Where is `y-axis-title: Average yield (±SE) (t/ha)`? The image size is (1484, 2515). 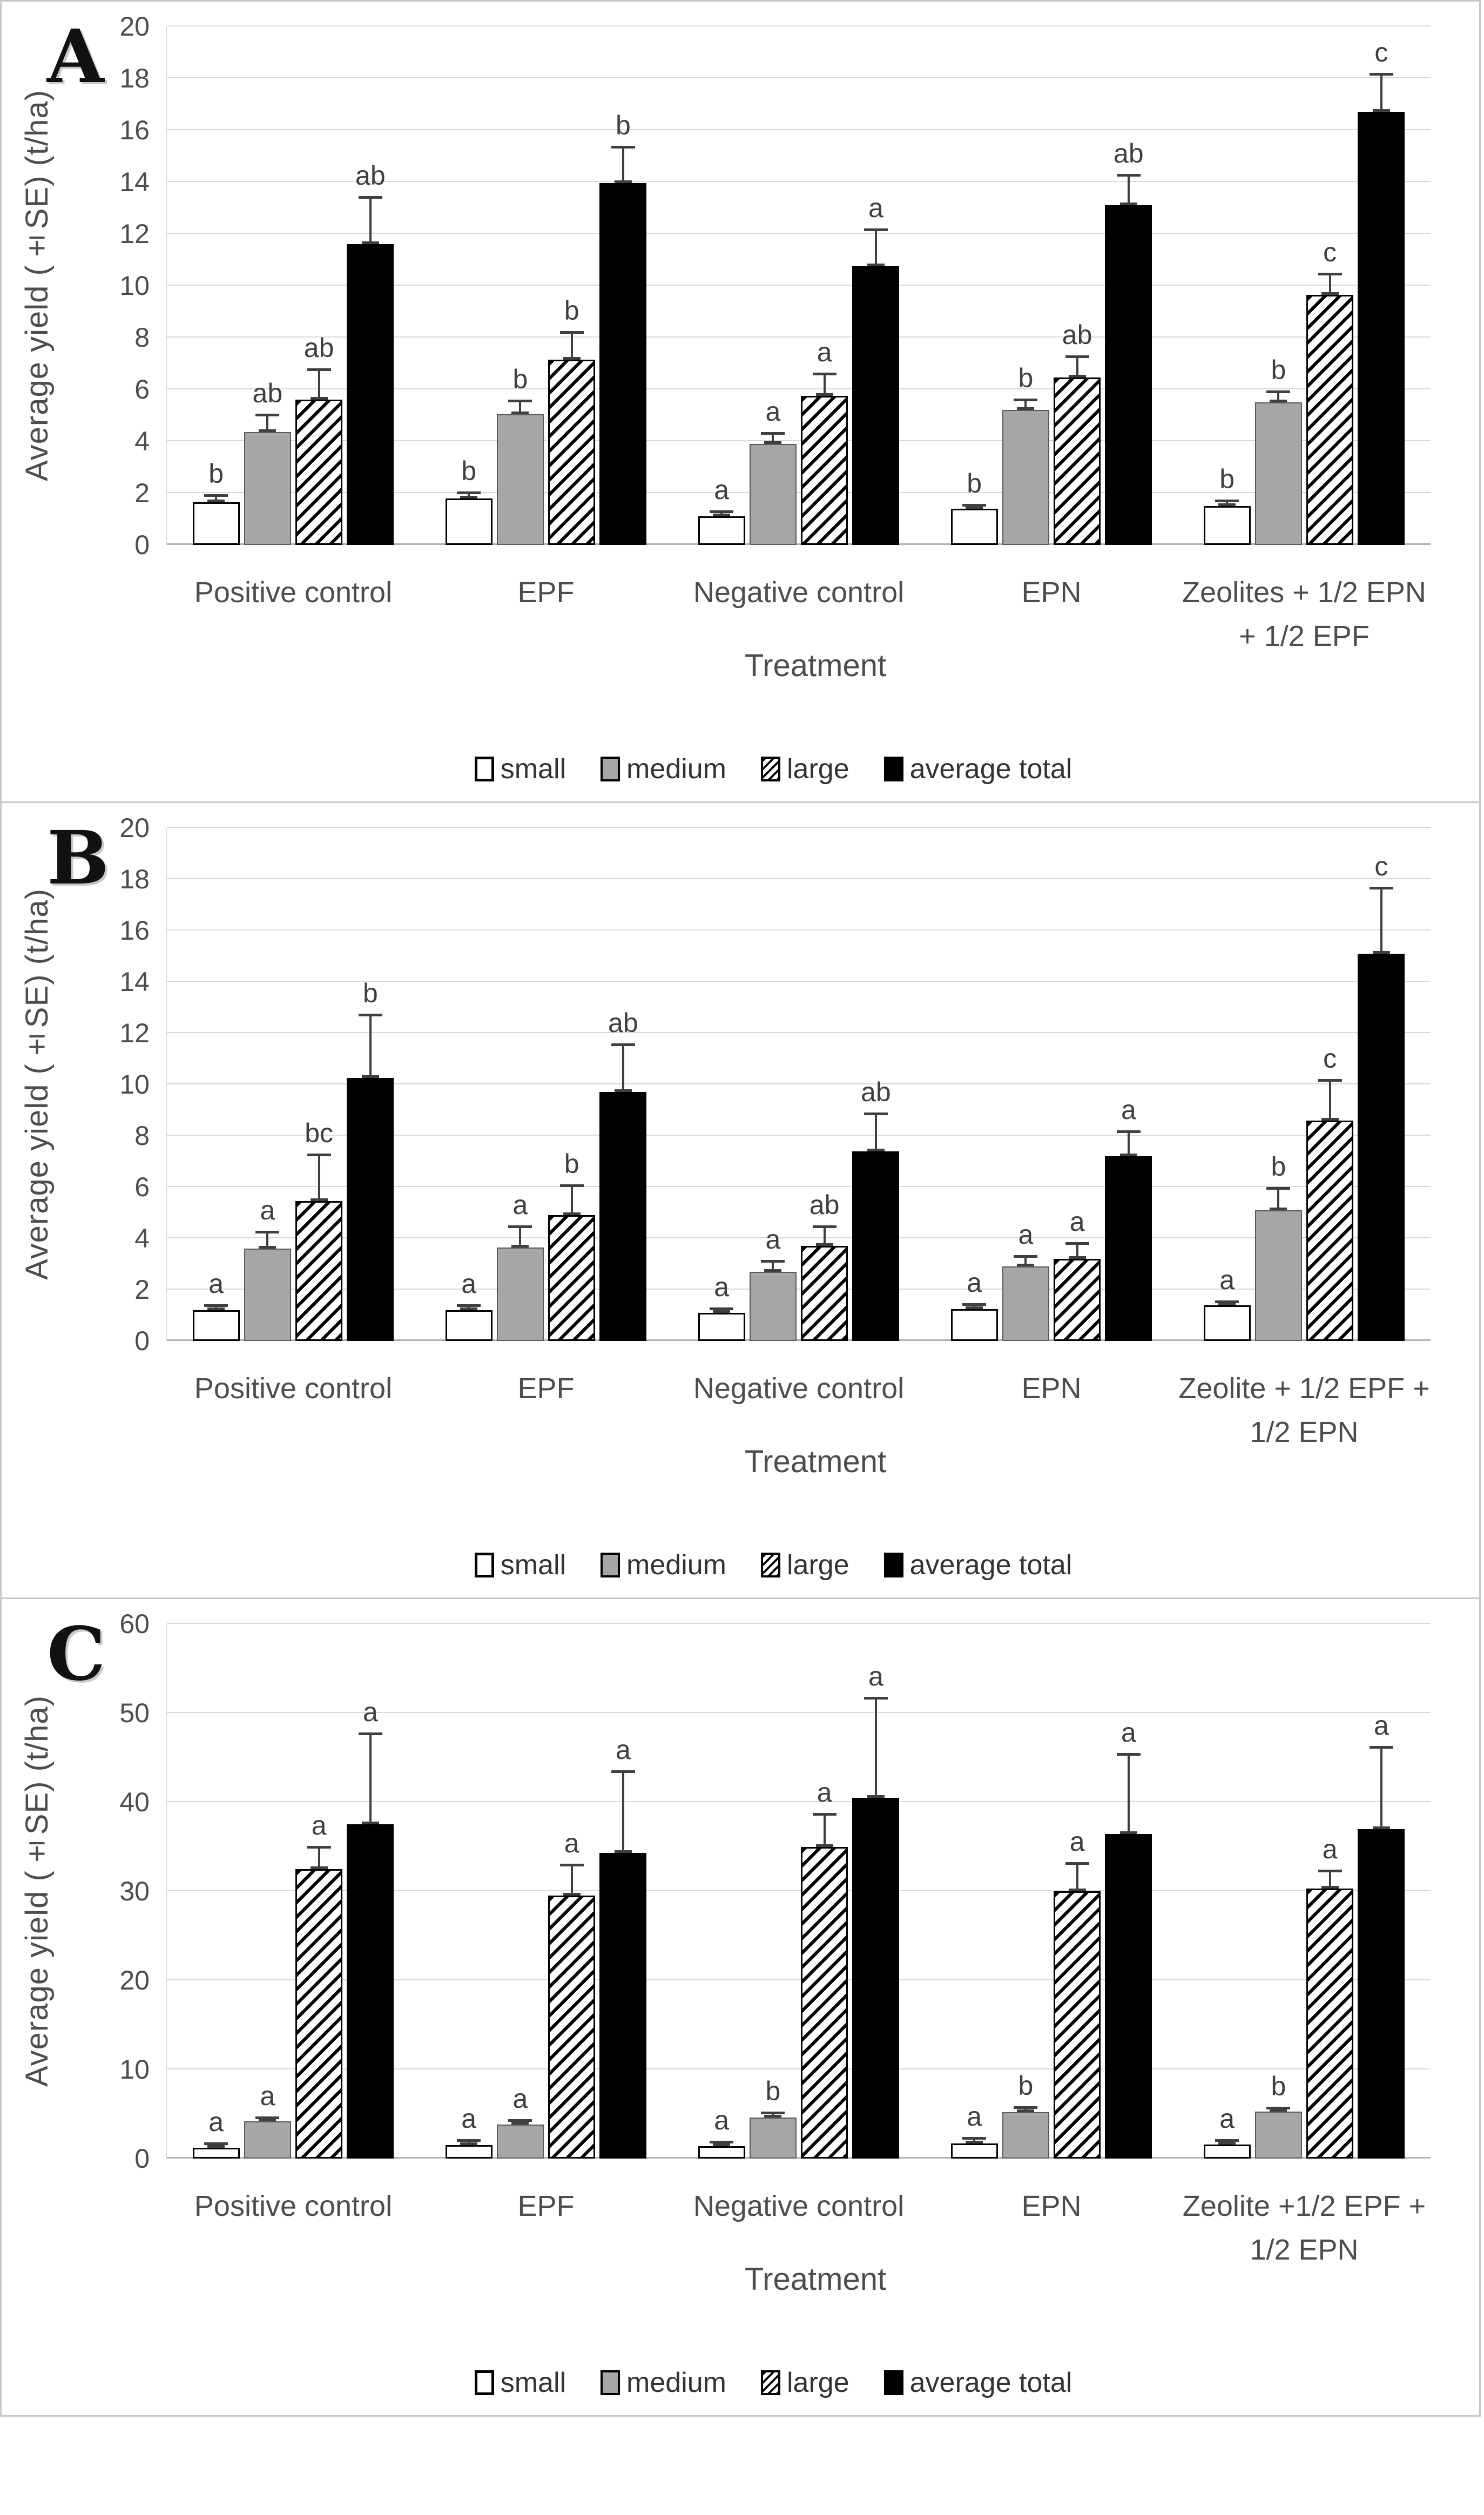 y-axis-title: Average yield (±SE) (t/ha) is located at coordinates (37, 1891).